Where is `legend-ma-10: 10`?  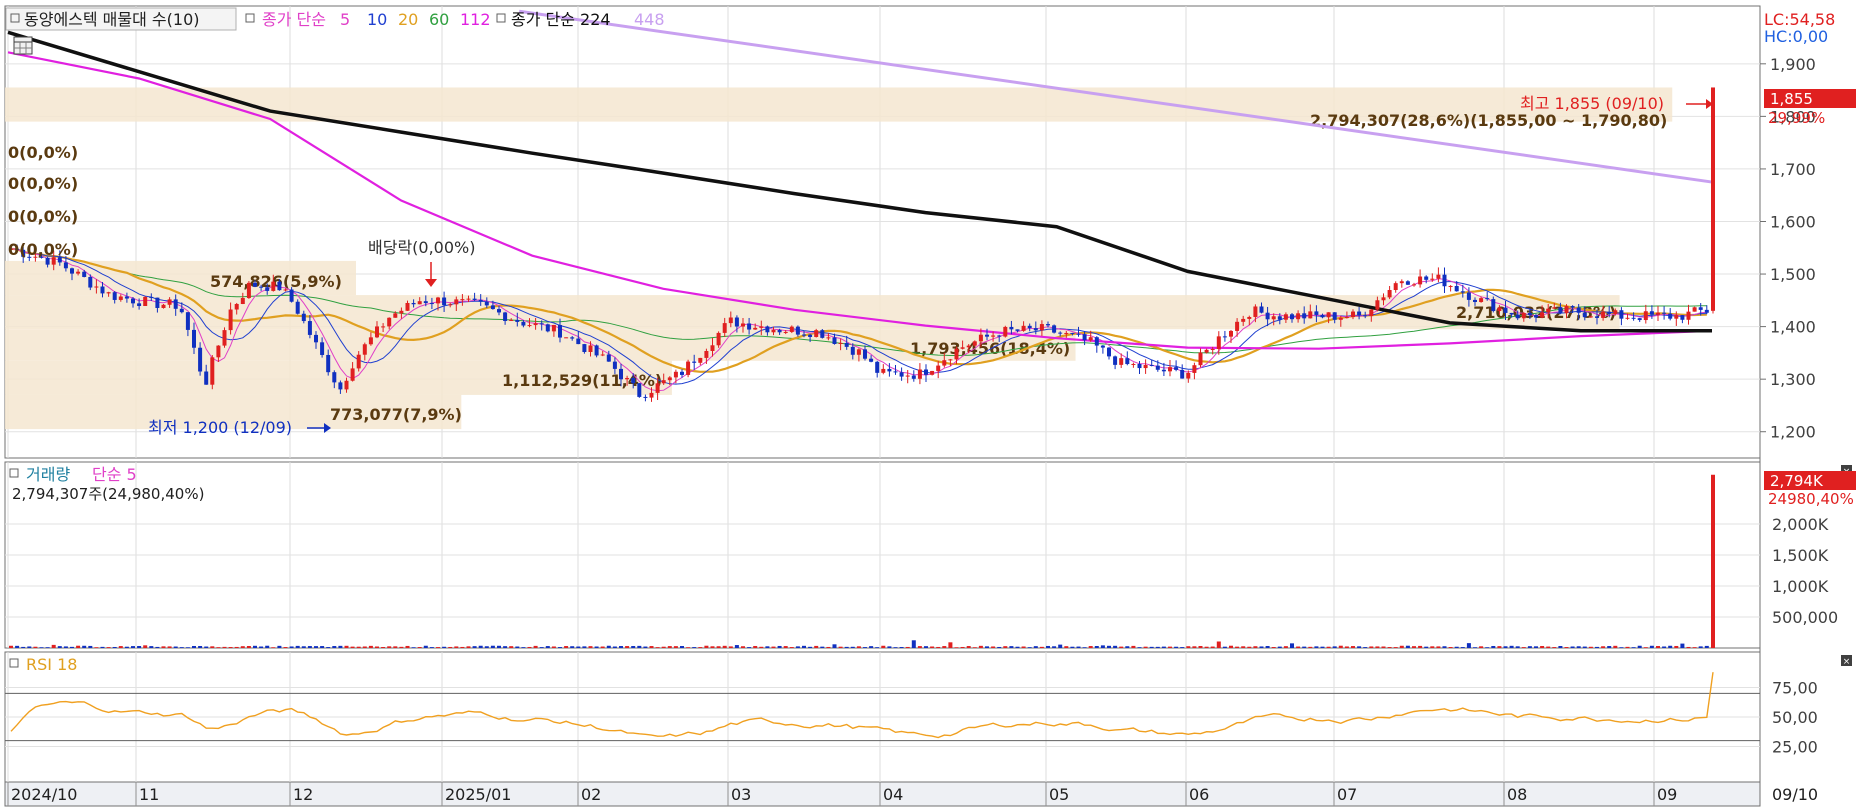 legend-ma-10: 10 is located at coordinates (377, 19).